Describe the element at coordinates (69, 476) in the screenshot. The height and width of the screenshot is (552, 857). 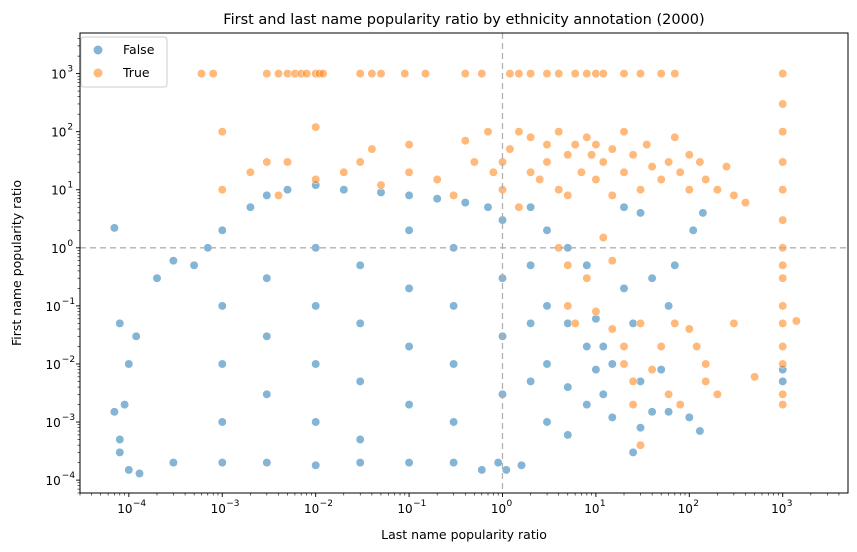
I see `y-tick-exponent: −4` at that location.